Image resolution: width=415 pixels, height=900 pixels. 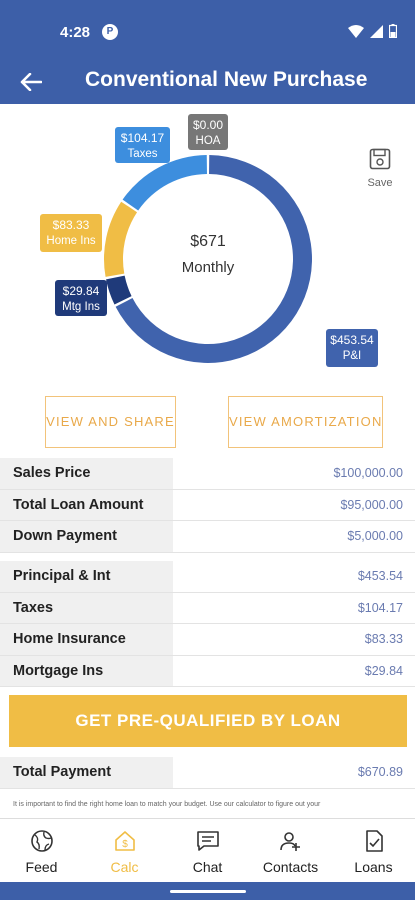 I want to click on table-row-mortgage-ins: Mortgage Ins $29.84, so click(x=207, y=671).